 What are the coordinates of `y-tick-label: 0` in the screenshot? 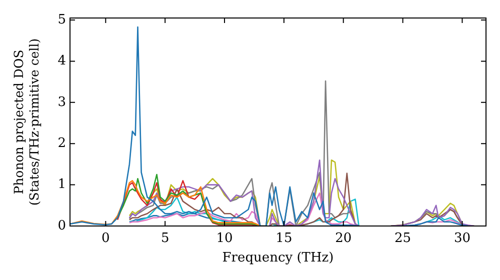 It's located at (62, 226).